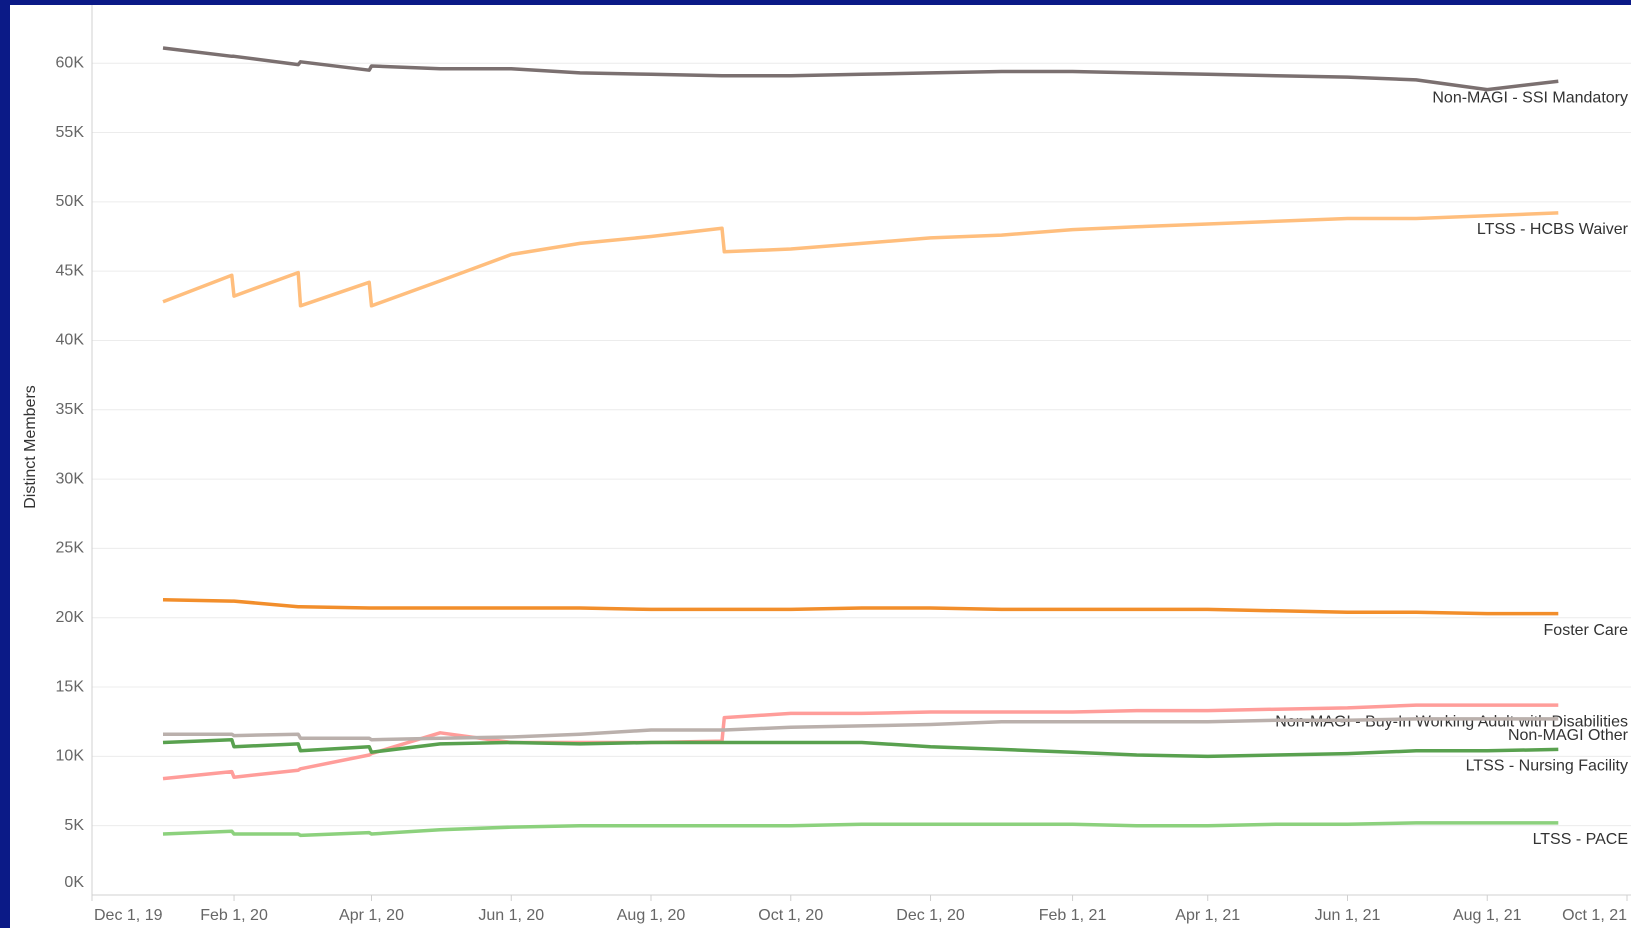  Describe the element at coordinates (1553, 229) in the screenshot. I see `series-end-label: LTSS - HCBS Waiver` at that location.